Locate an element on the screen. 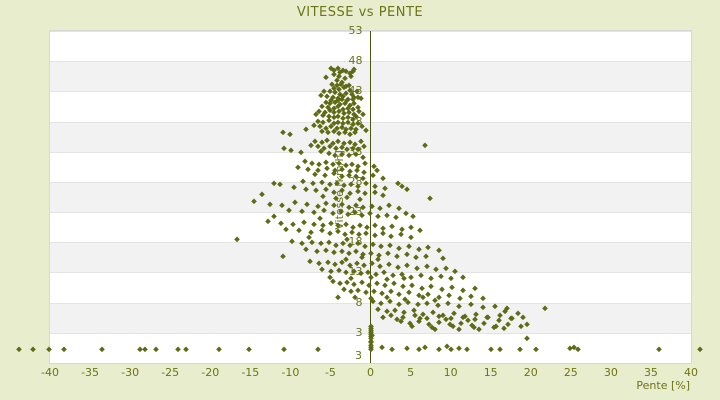 This screenshot has width=720, height=400. x-tick-label: -30 is located at coordinates (130, 372).